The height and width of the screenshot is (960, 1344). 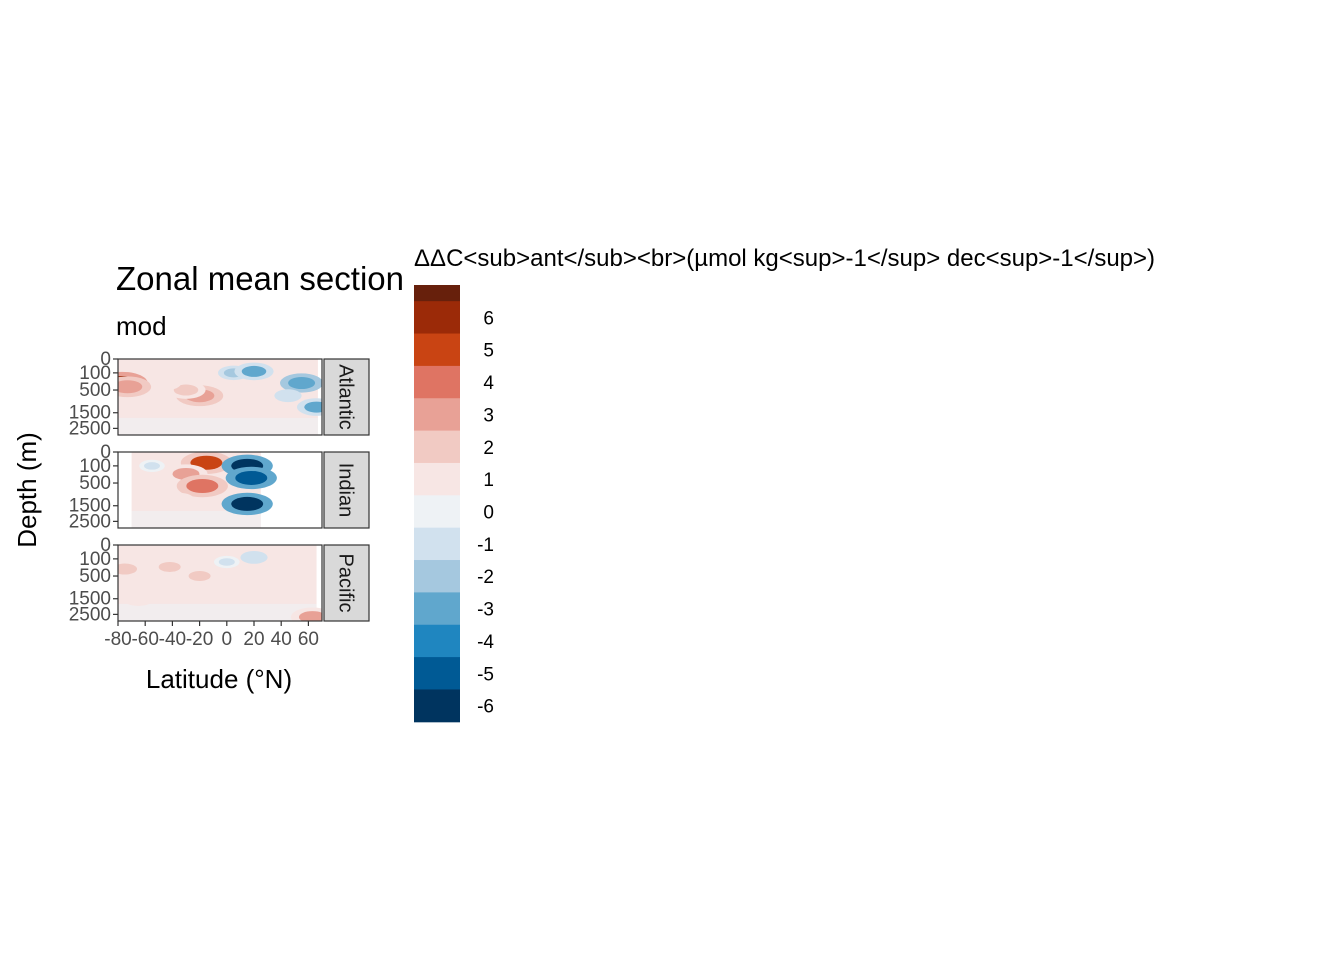 I want to click on legend-label: -6, so click(x=485, y=707).